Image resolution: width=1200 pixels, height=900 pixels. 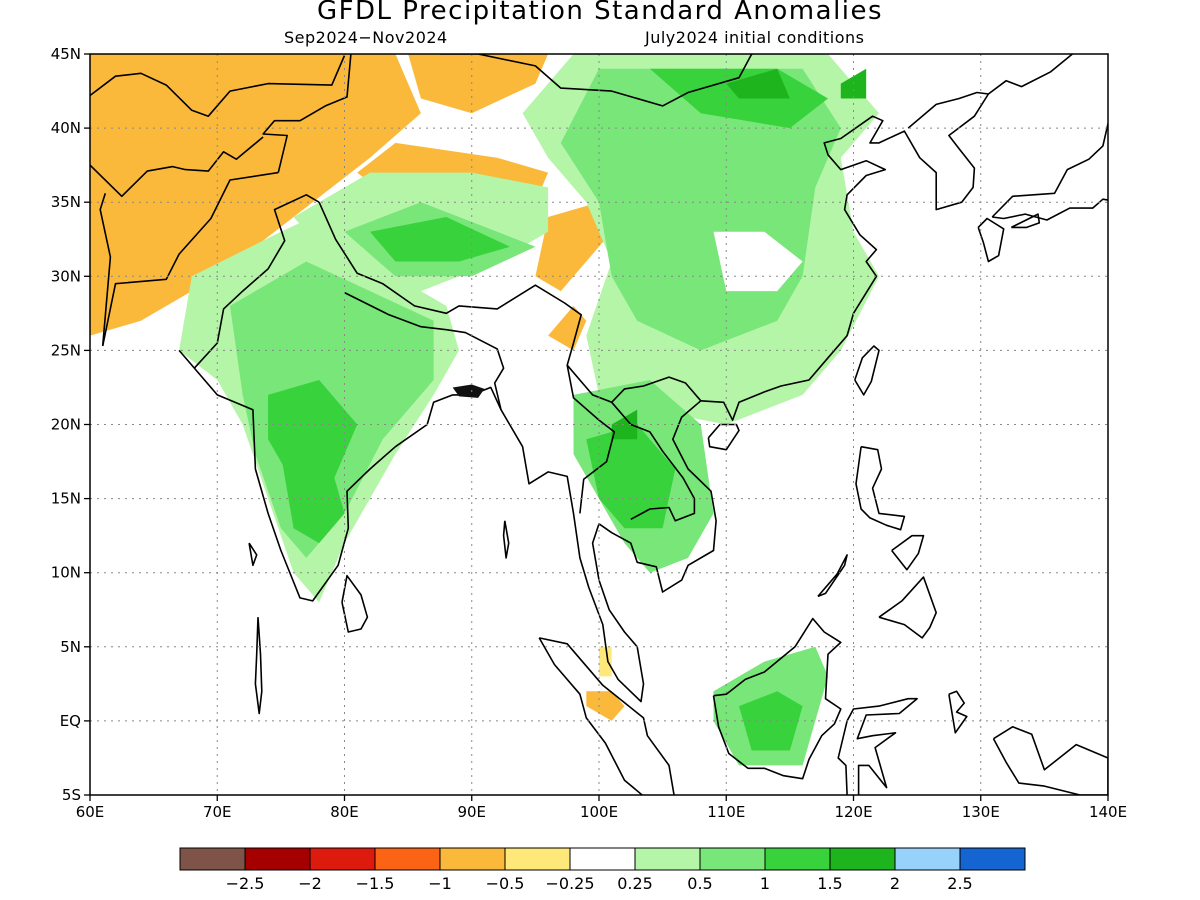 I want to click on coast-luzon, so click(x=880, y=488).